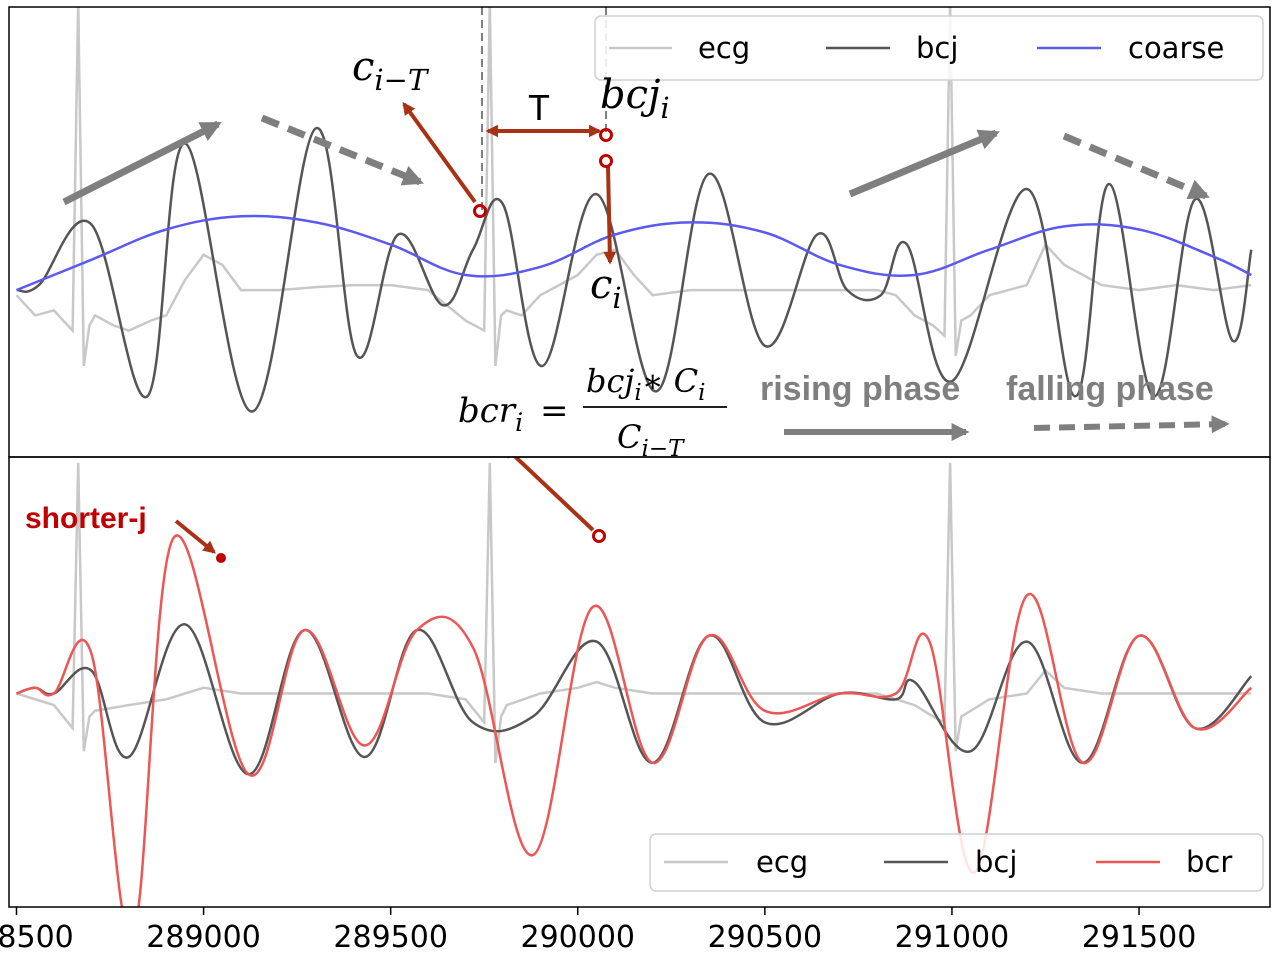 This screenshot has height=954, width=1276. Describe the element at coordinates (937, 48) in the screenshot. I see `top-legend-bcj: bcj` at that location.